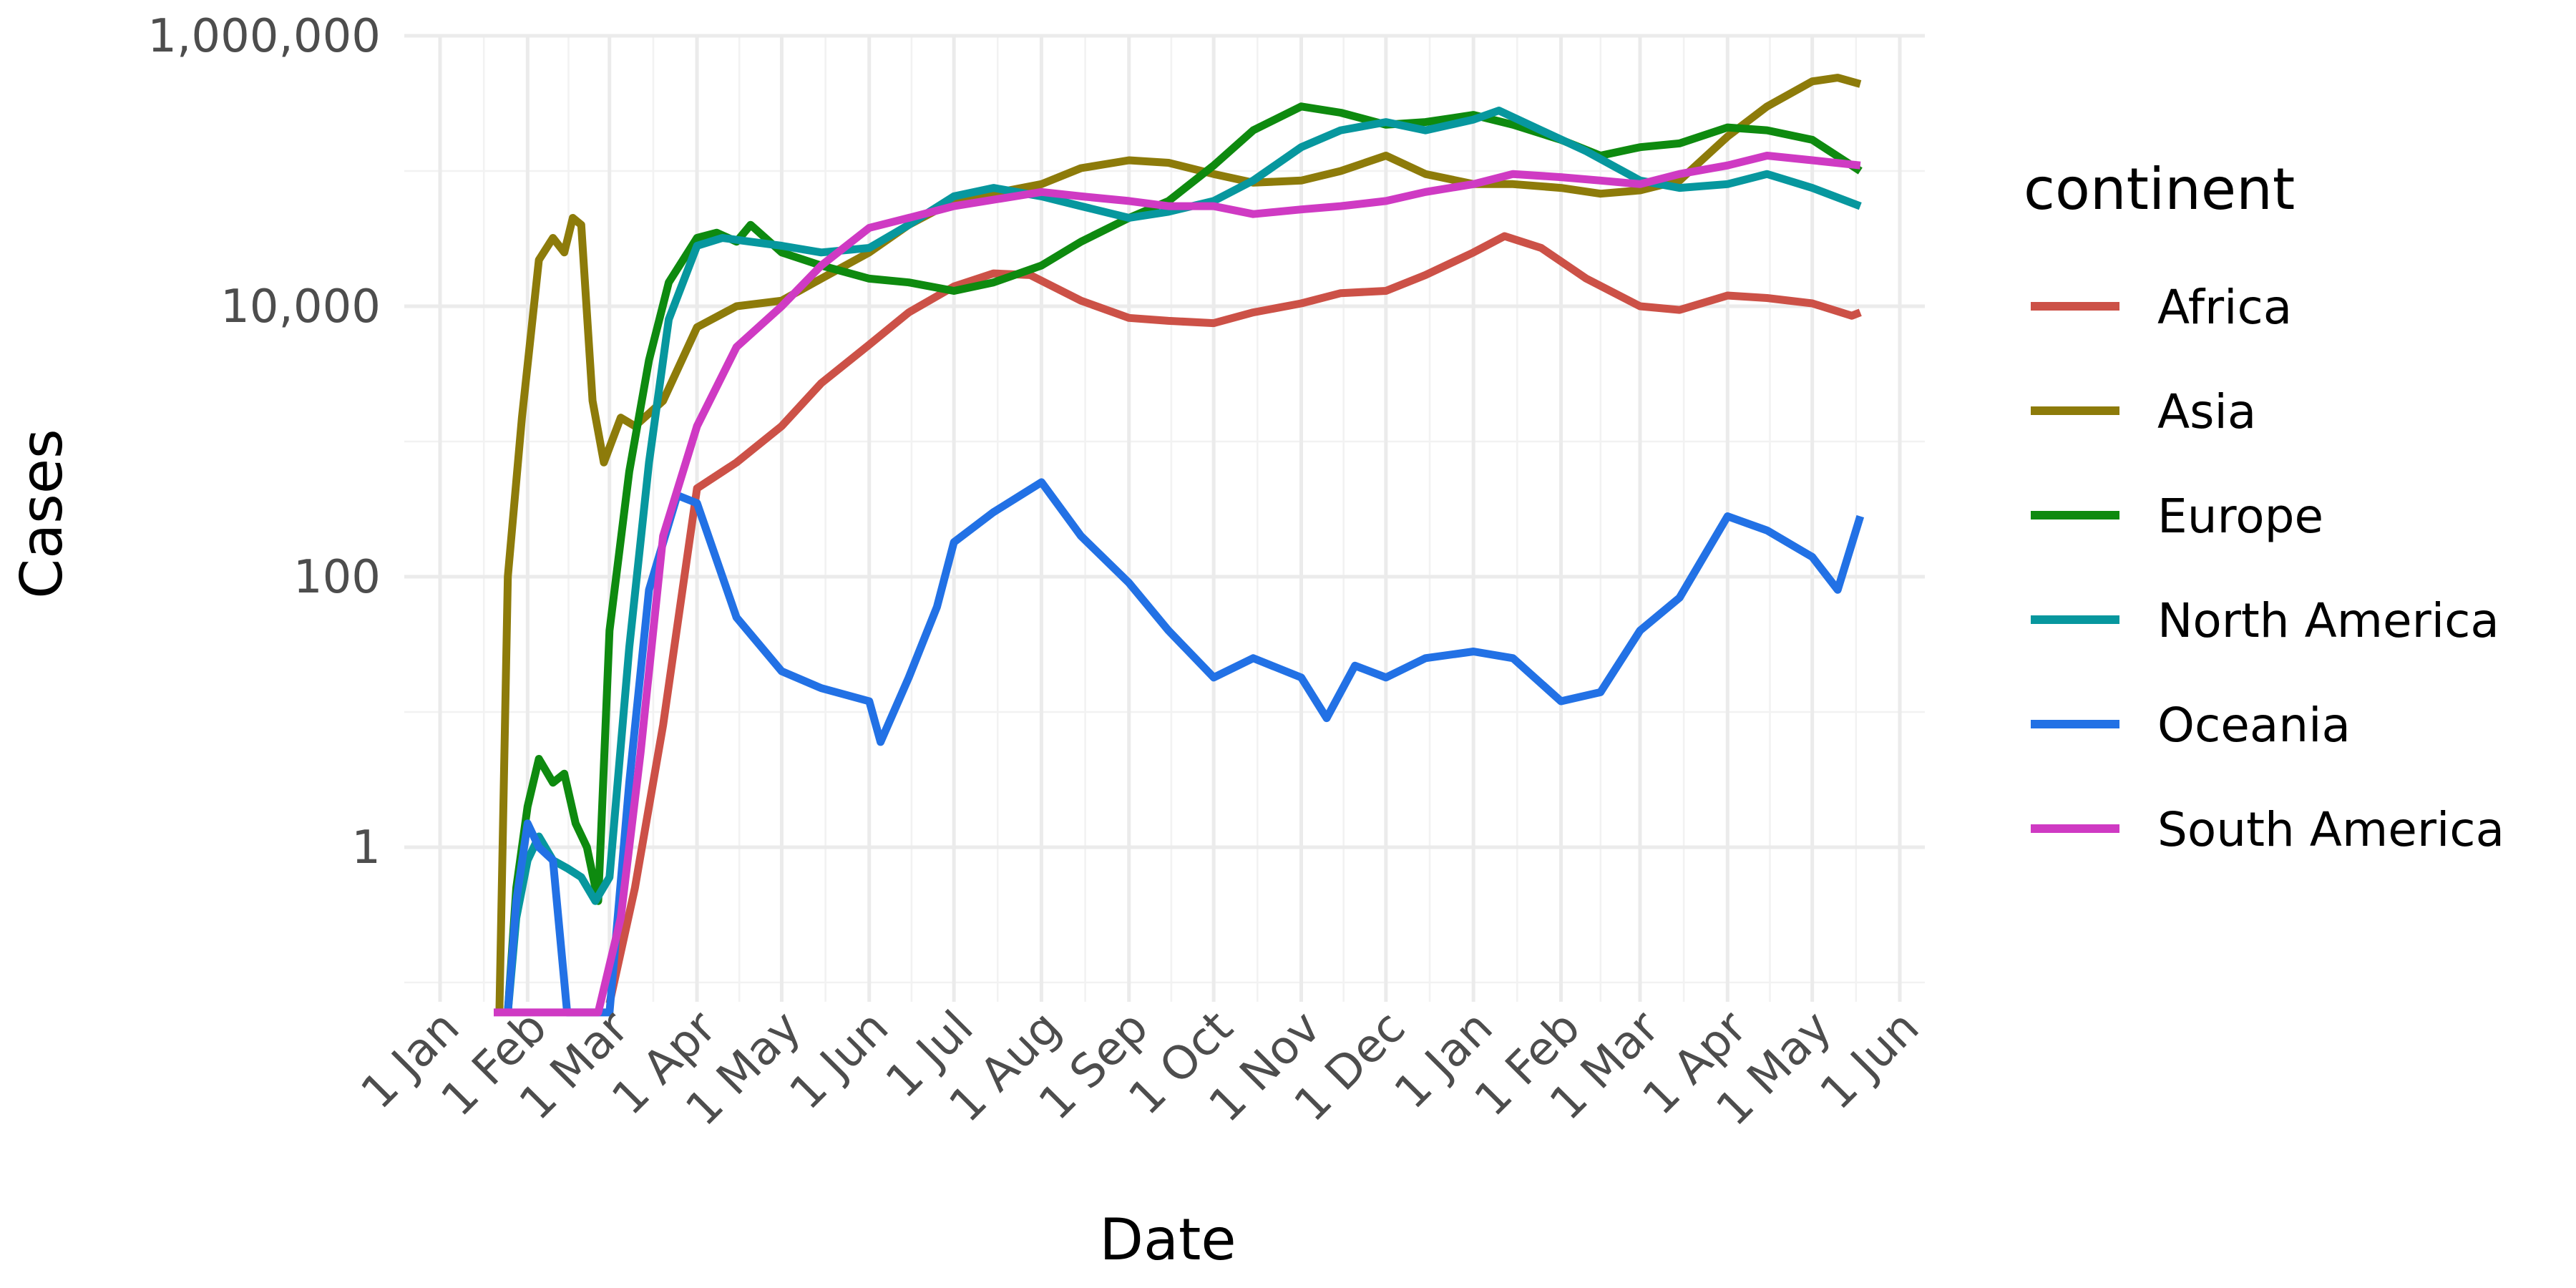 The height and width of the screenshot is (1288, 2576). Describe the element at coordinates (366, 847) in the screenshot. I see `y-tick-label: 1` at that location.